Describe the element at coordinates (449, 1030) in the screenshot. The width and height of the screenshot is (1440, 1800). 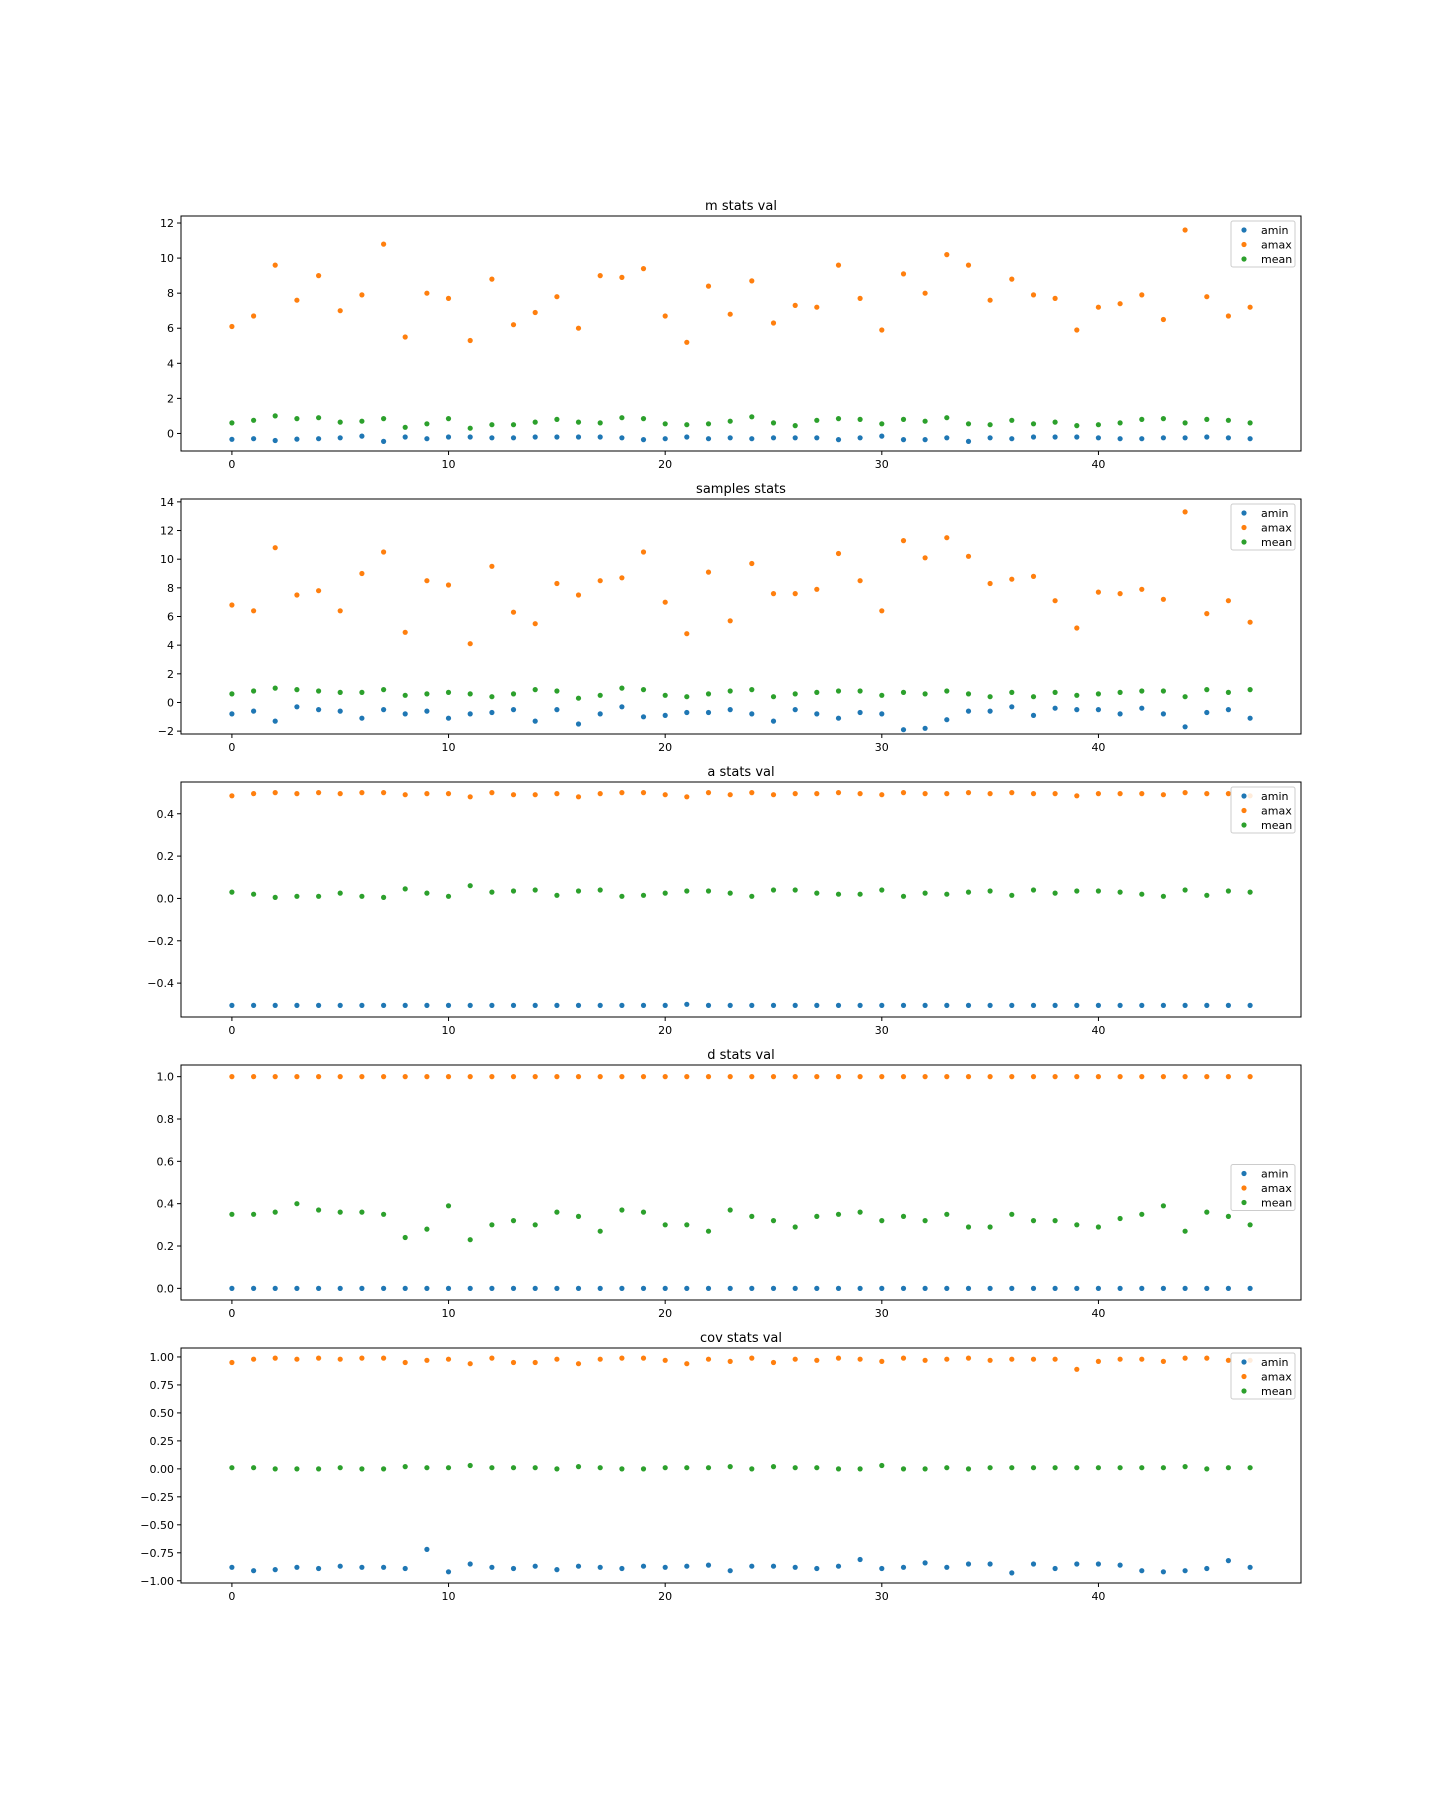
I see `x-tick-label: 10` at that location.